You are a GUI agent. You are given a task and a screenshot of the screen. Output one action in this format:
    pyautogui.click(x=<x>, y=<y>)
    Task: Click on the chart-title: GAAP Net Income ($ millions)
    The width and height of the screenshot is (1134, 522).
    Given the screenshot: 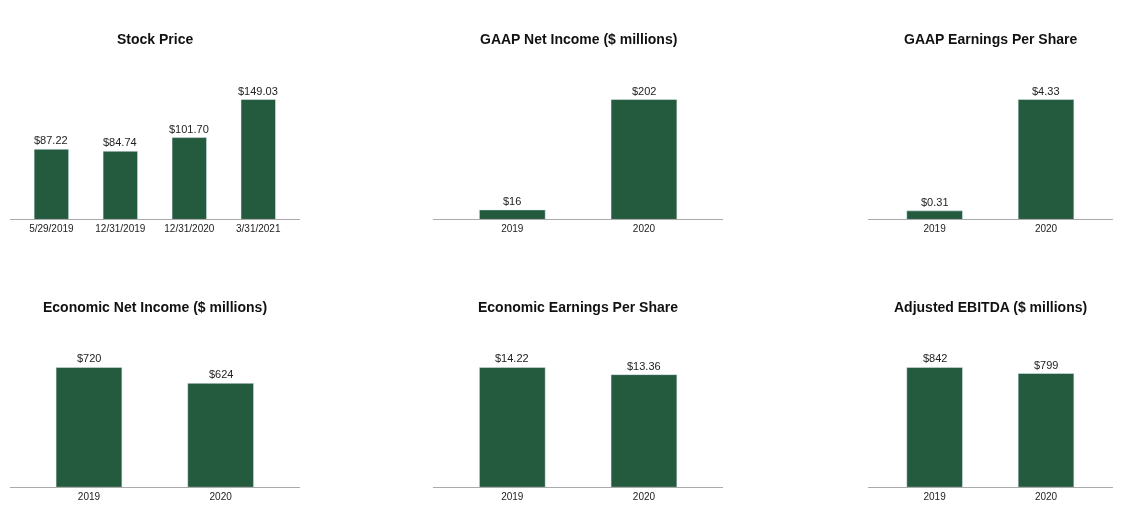 What is the action you would take?
    pyautogui.click(x=579, y=39)
    